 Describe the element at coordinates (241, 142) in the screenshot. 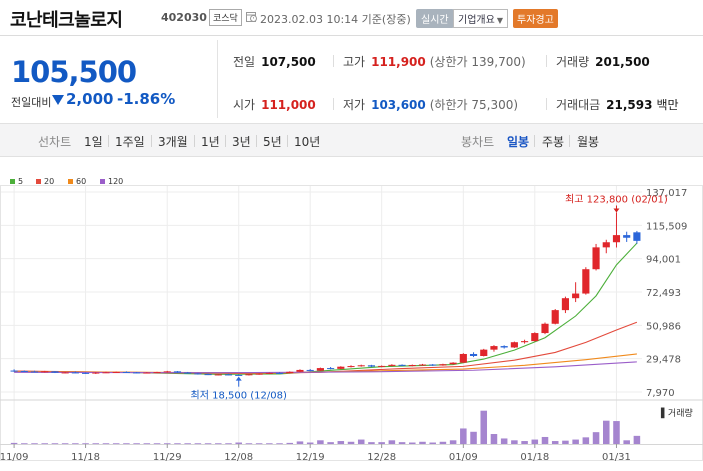

I see `tab-period-3y: 3년` at that location.